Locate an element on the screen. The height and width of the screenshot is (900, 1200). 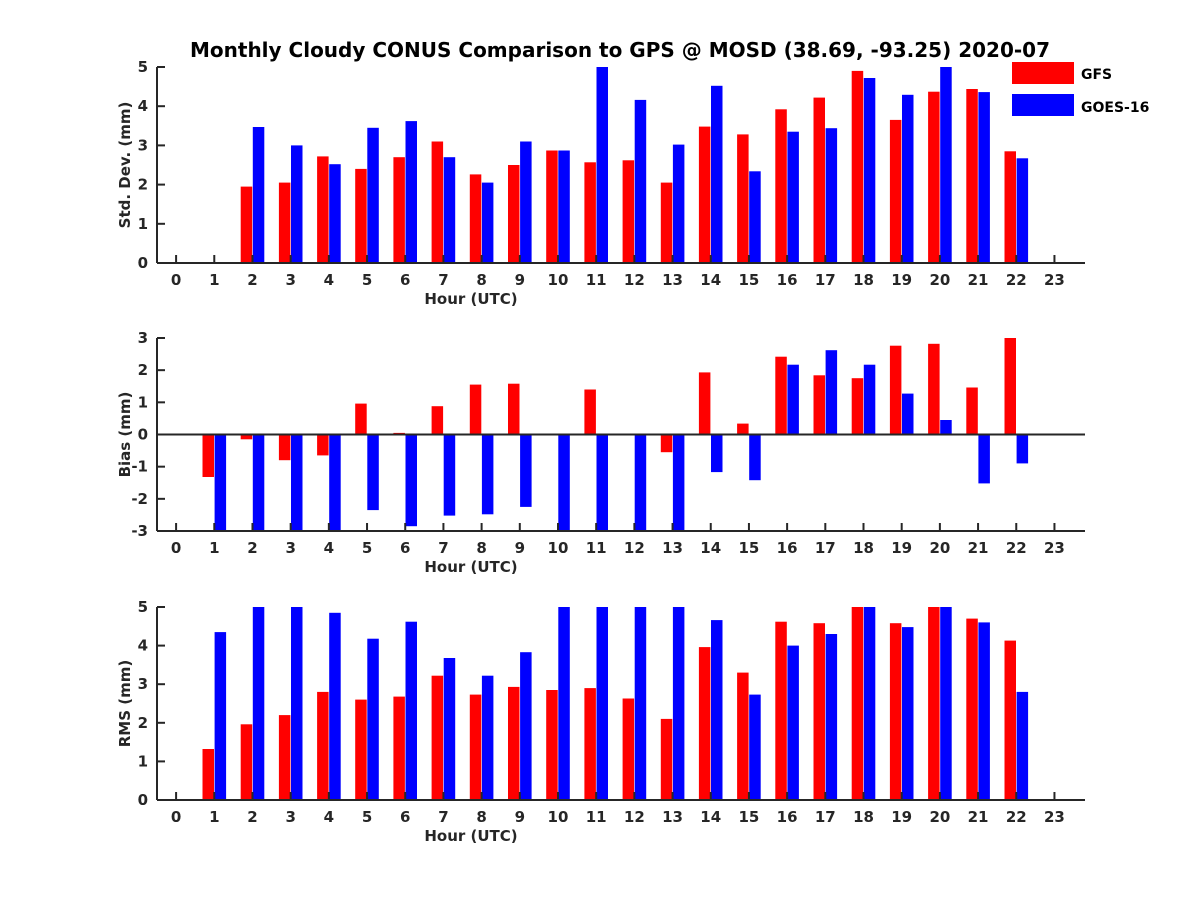
x-tick-label: 0 is located at coordinates (176, 280).